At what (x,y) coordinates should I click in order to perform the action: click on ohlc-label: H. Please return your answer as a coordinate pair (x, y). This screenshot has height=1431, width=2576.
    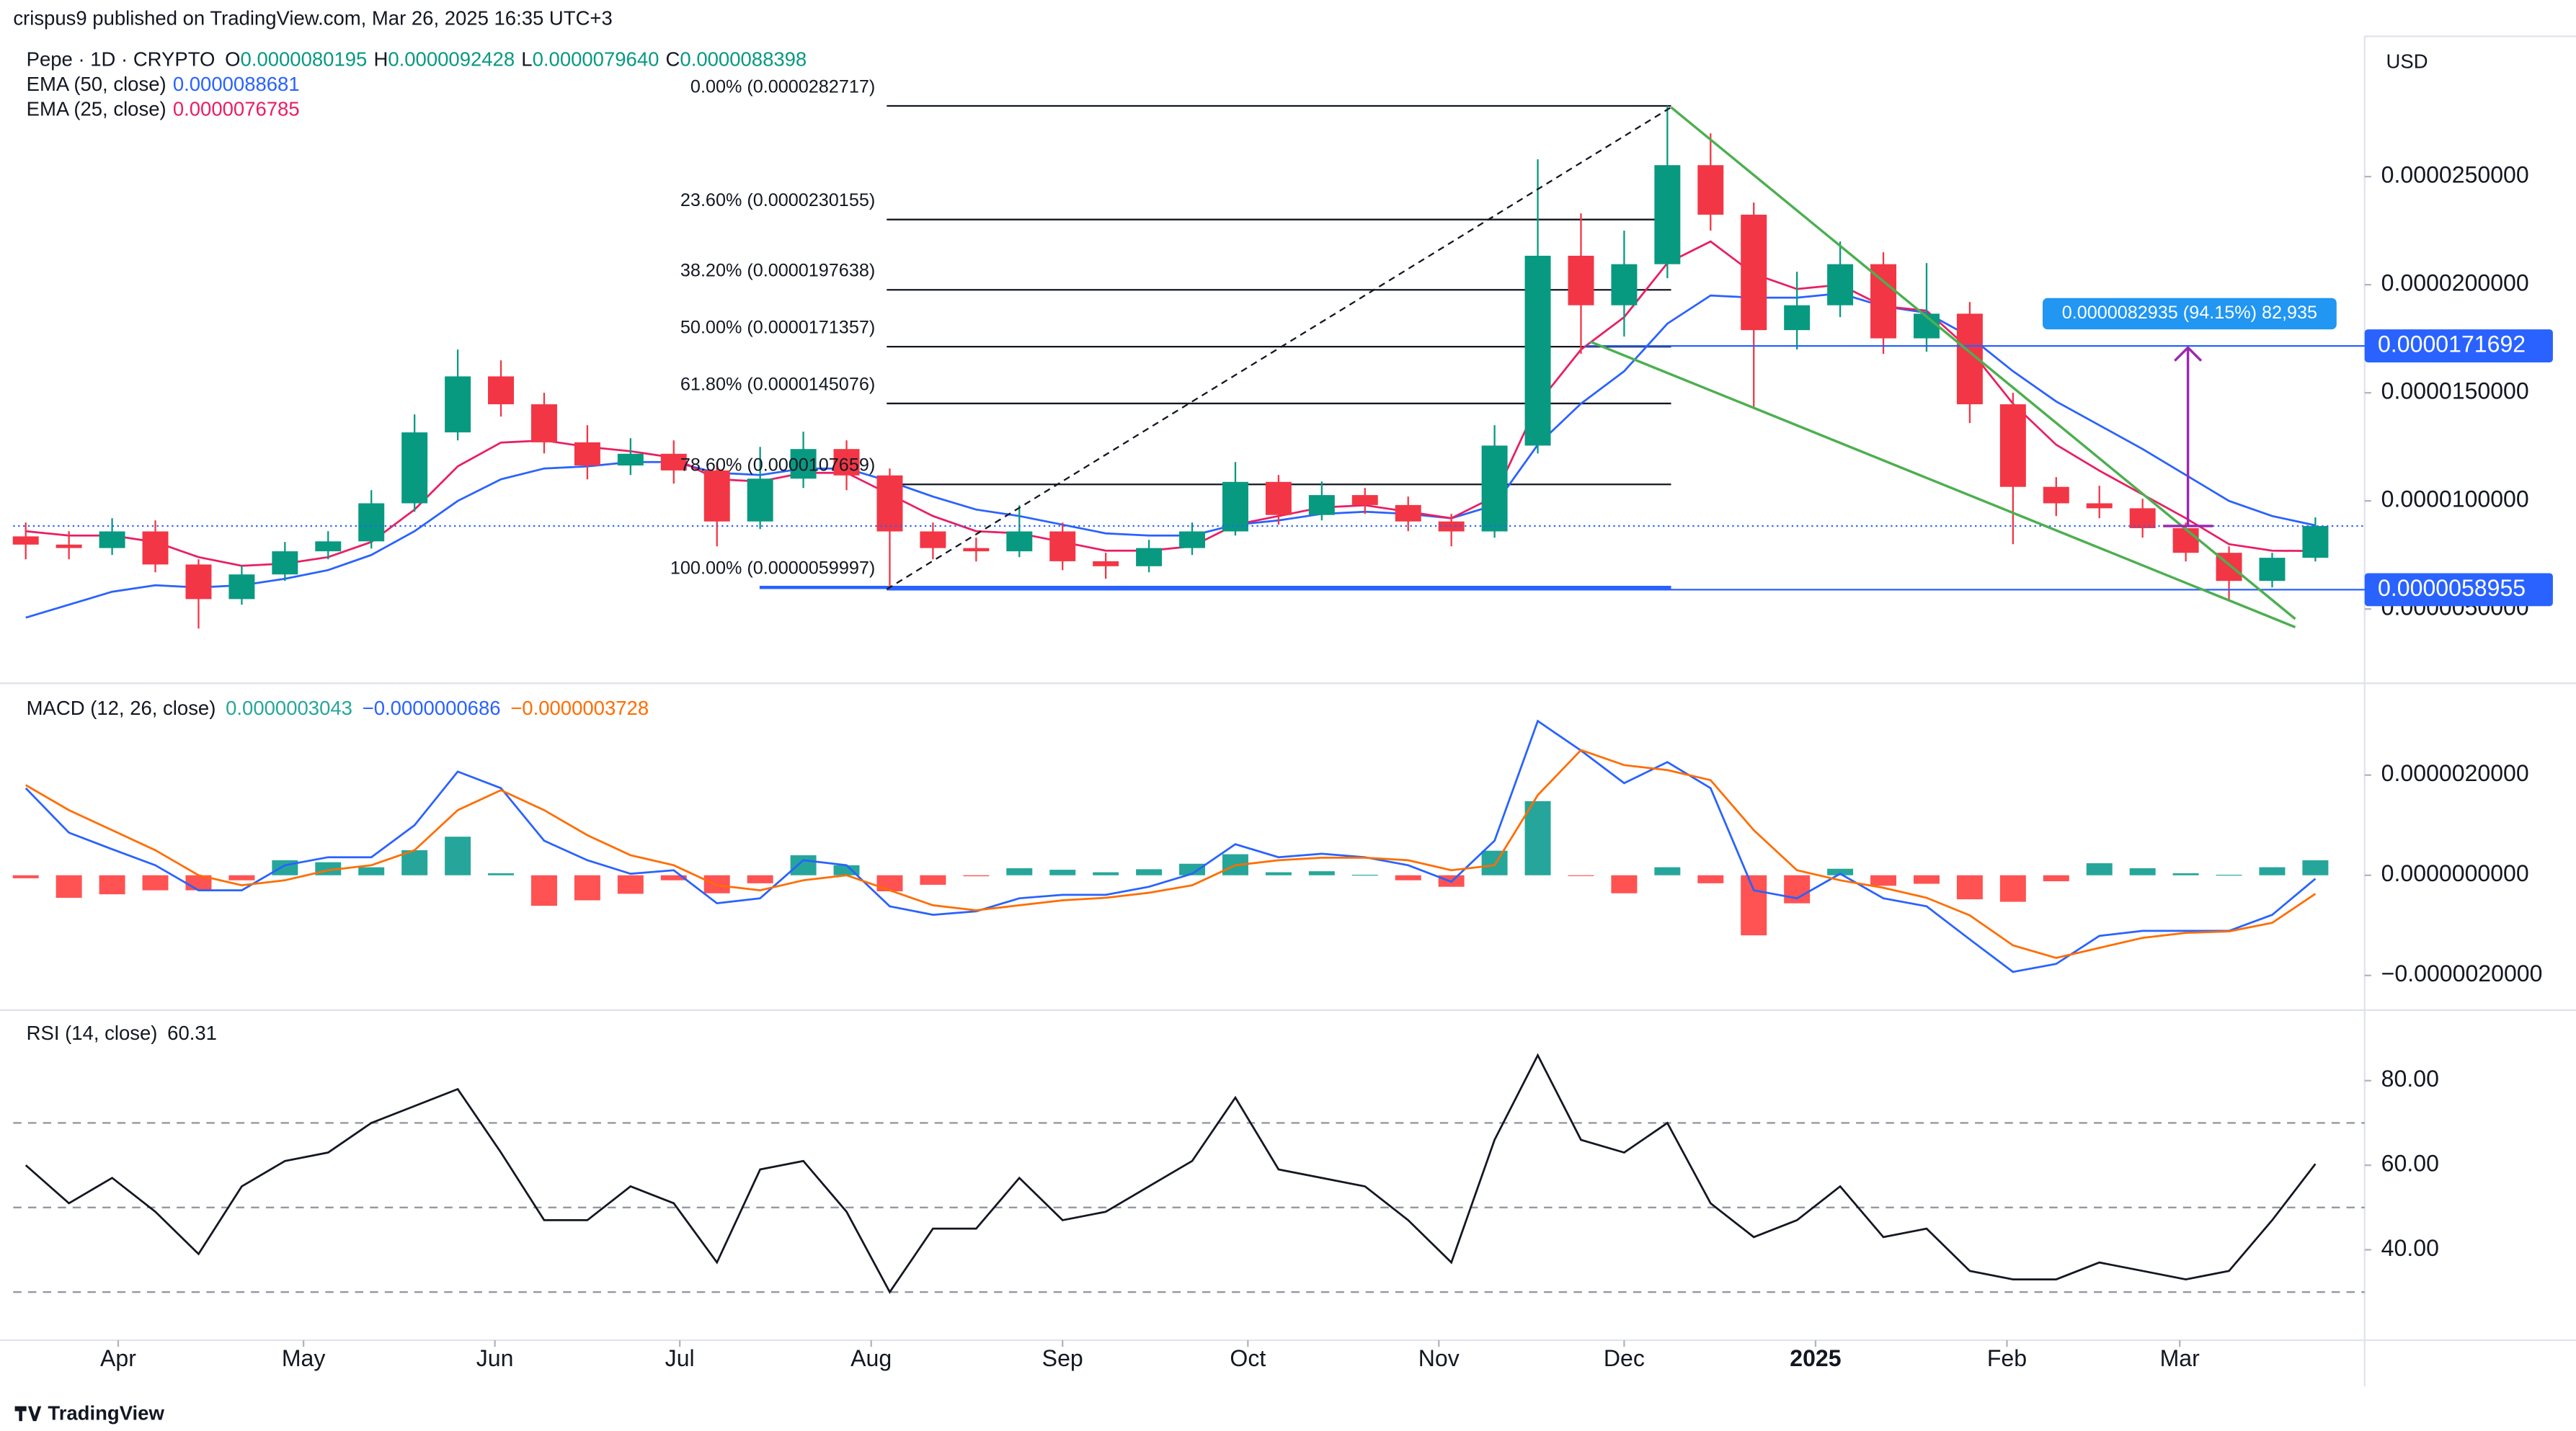
    Looking at the image, I should click on (380, 60).